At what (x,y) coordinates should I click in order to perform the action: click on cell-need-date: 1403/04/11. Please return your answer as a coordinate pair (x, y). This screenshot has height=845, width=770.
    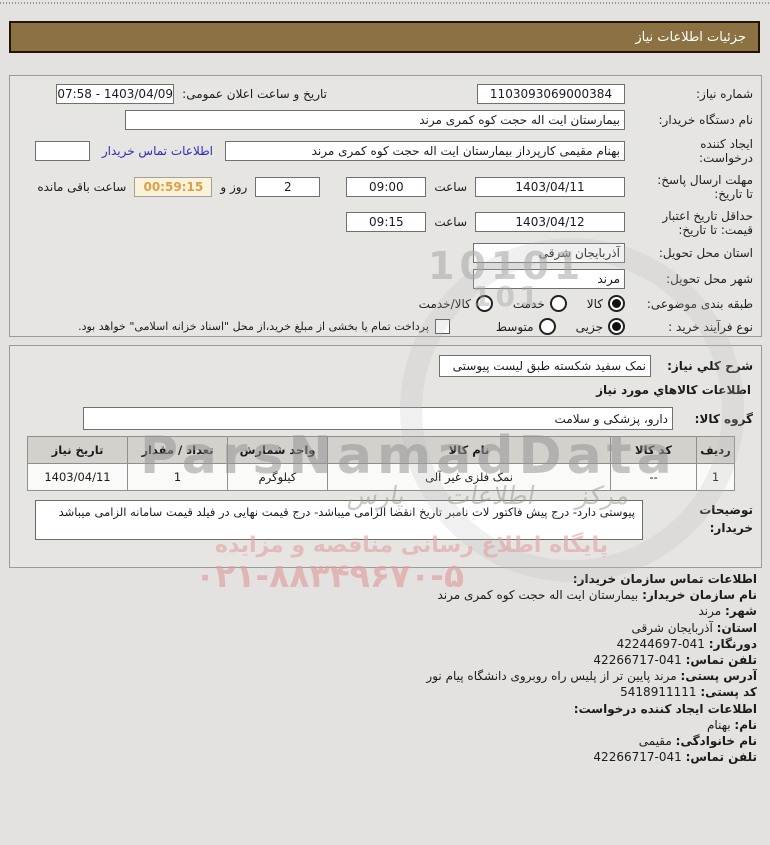
    Looking at the image, I should click on (77, 477).